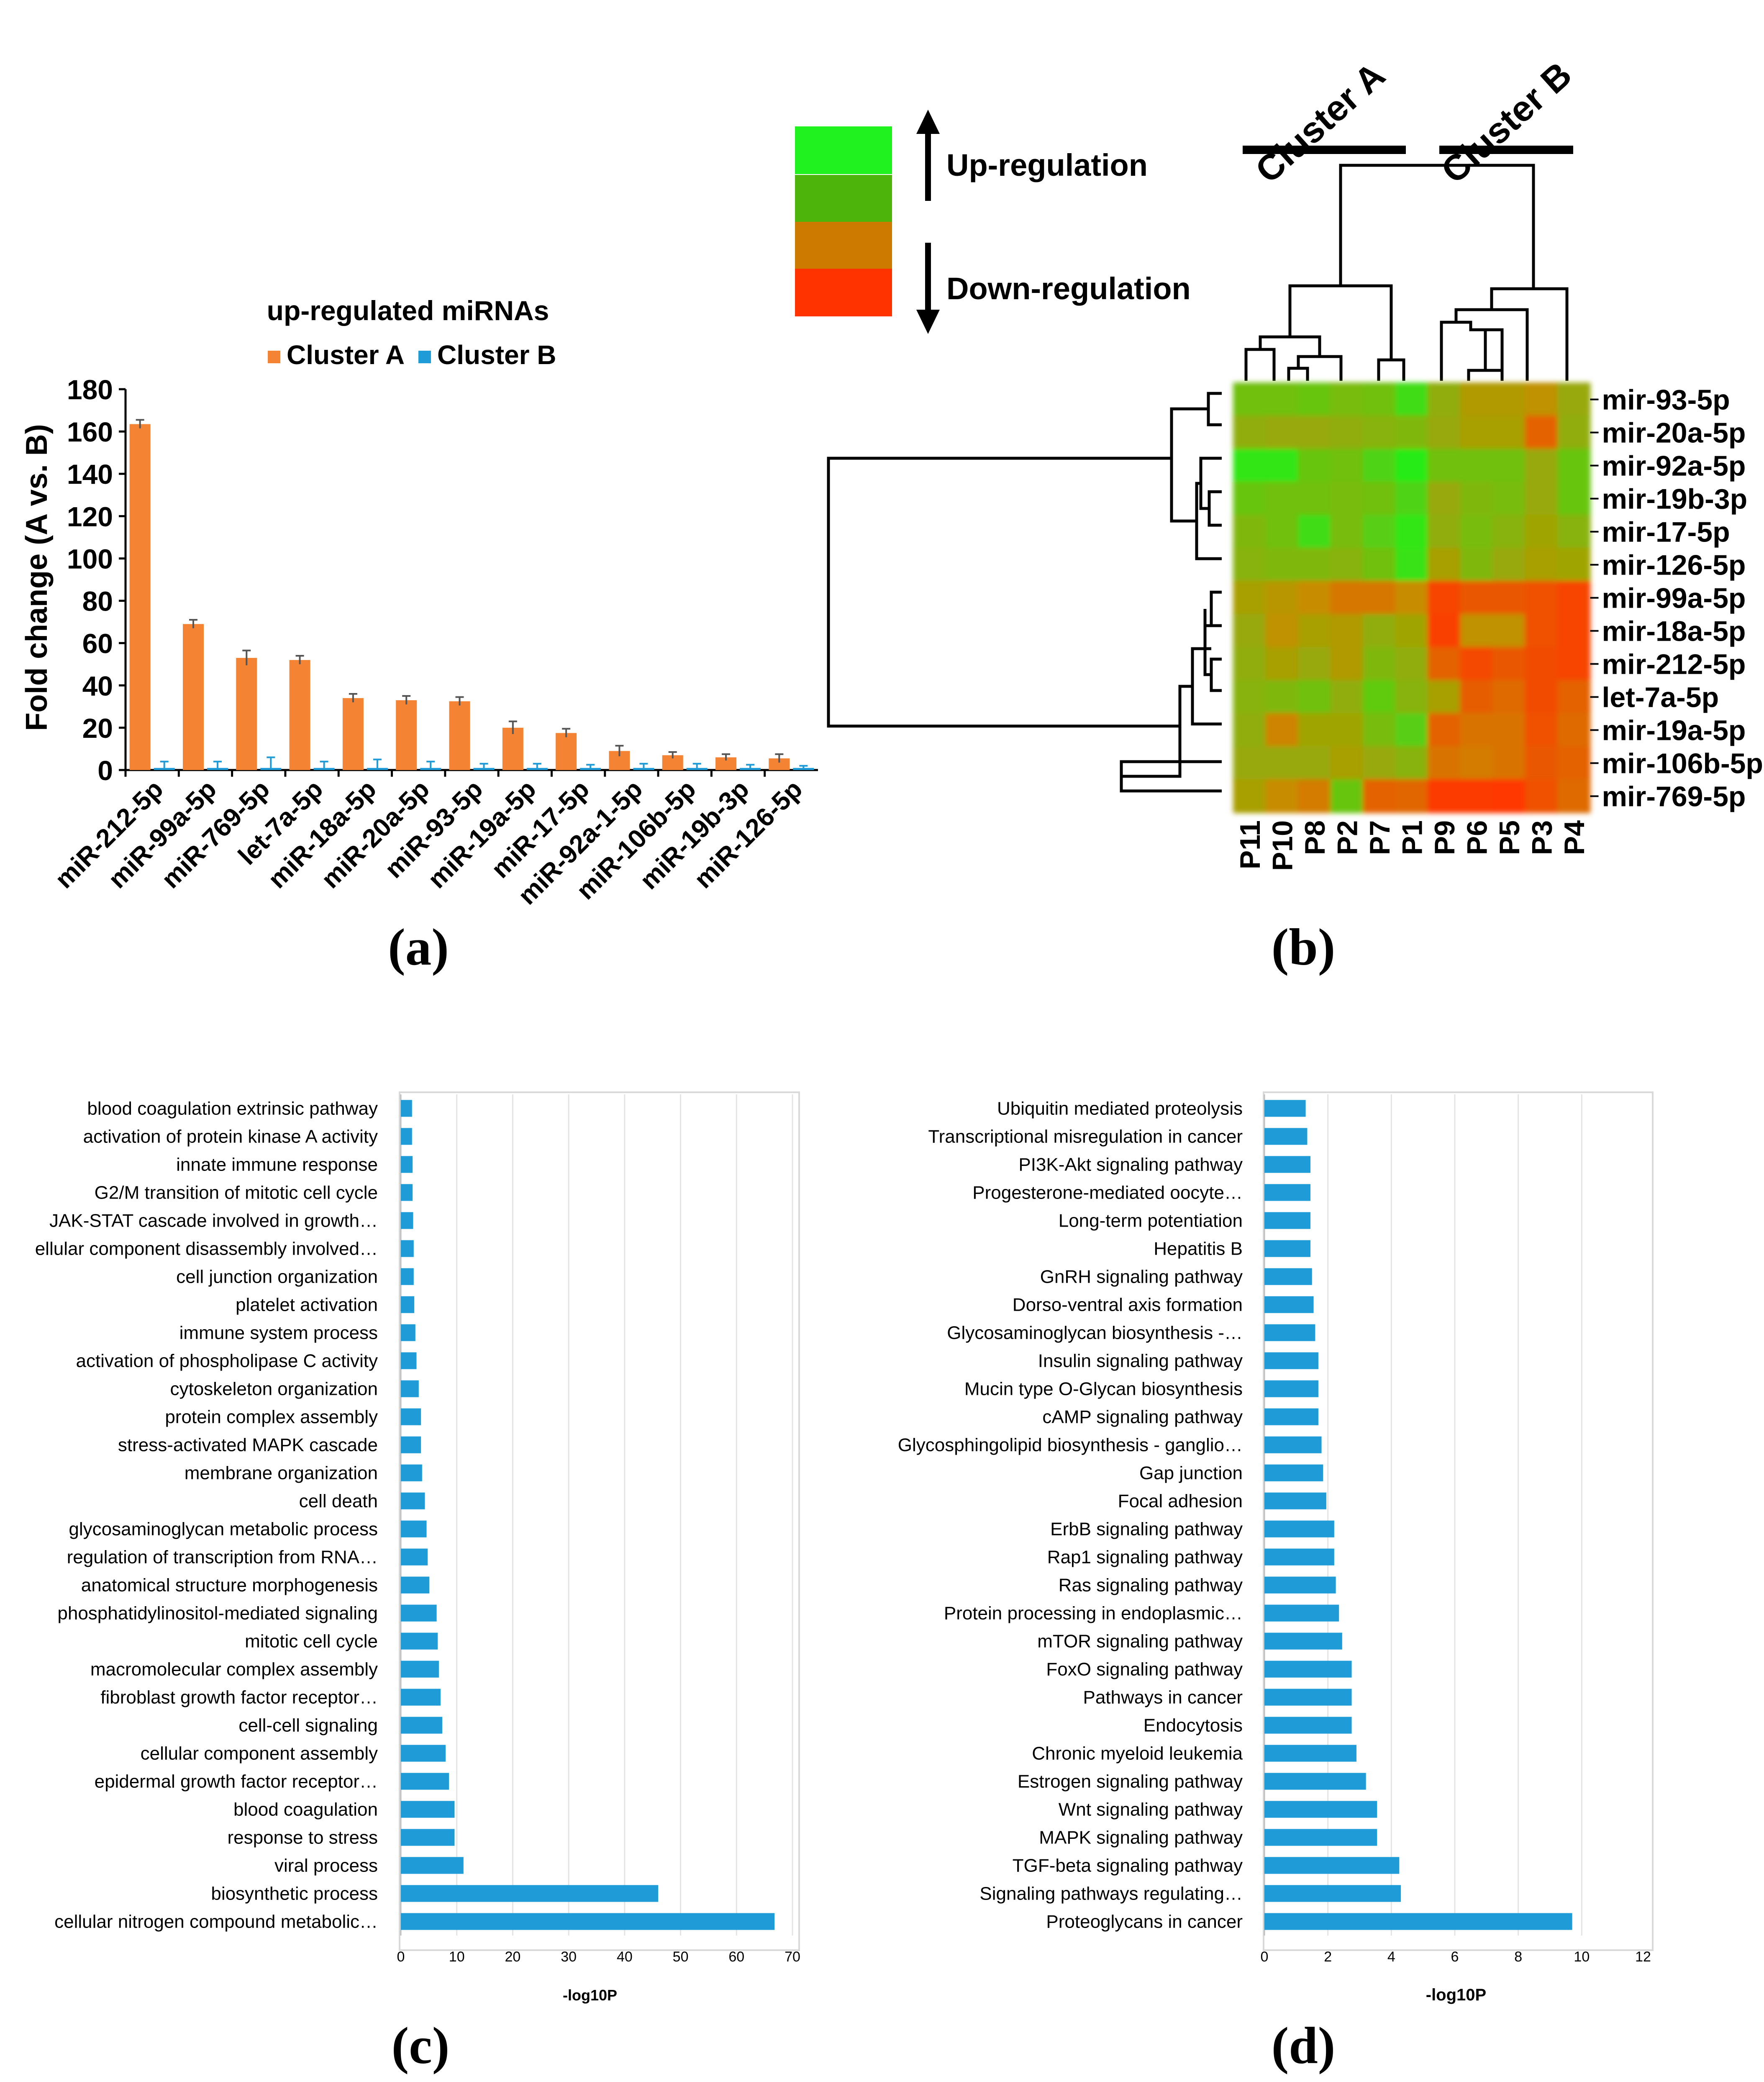 The image size is (1764, 2082). I want to click on bar-Estrogen signaling pathway, so click(1315, 1781).